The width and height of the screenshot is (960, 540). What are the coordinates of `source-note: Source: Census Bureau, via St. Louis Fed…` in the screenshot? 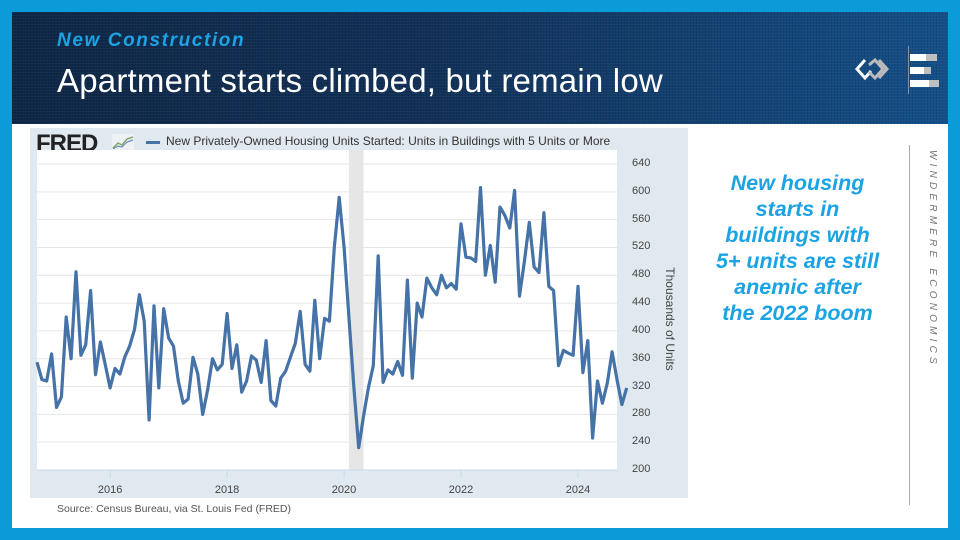 It's located at (174, 509).